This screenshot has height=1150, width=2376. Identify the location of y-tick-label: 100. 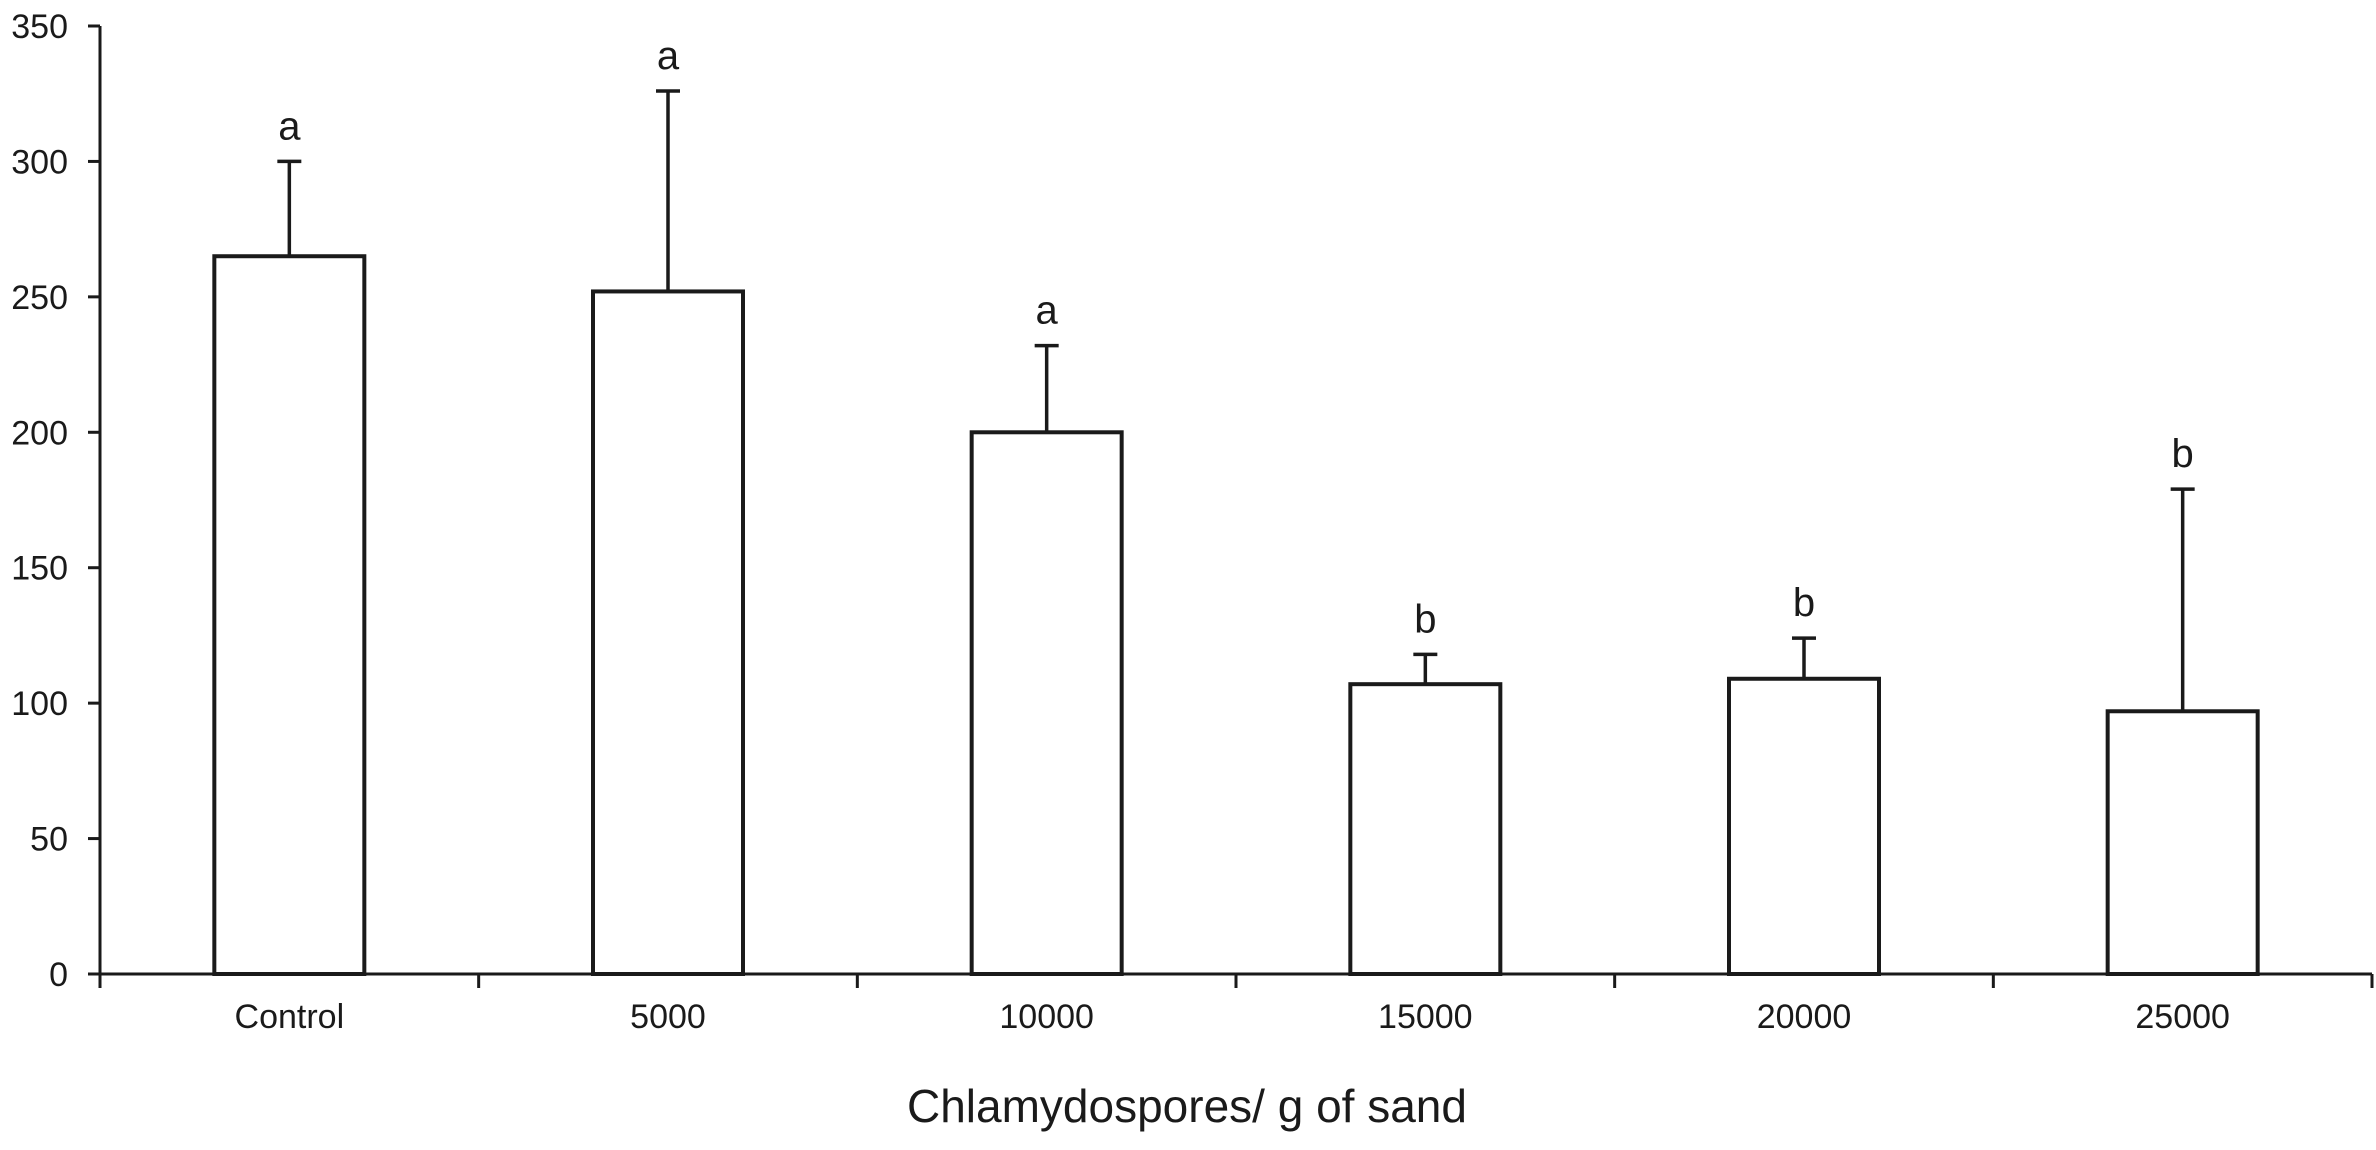
(39, 704).